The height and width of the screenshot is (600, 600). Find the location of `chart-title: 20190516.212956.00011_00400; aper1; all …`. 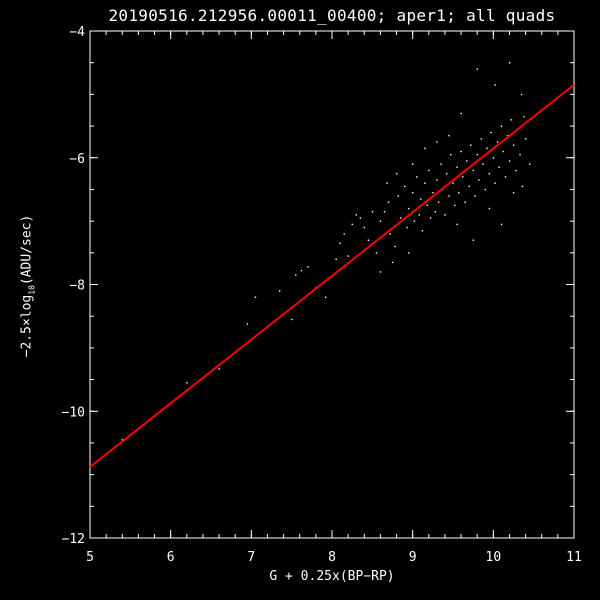

chart-title: 20190516.212956.00011_00400; aper1; all … is located at coordinates (332, 15).